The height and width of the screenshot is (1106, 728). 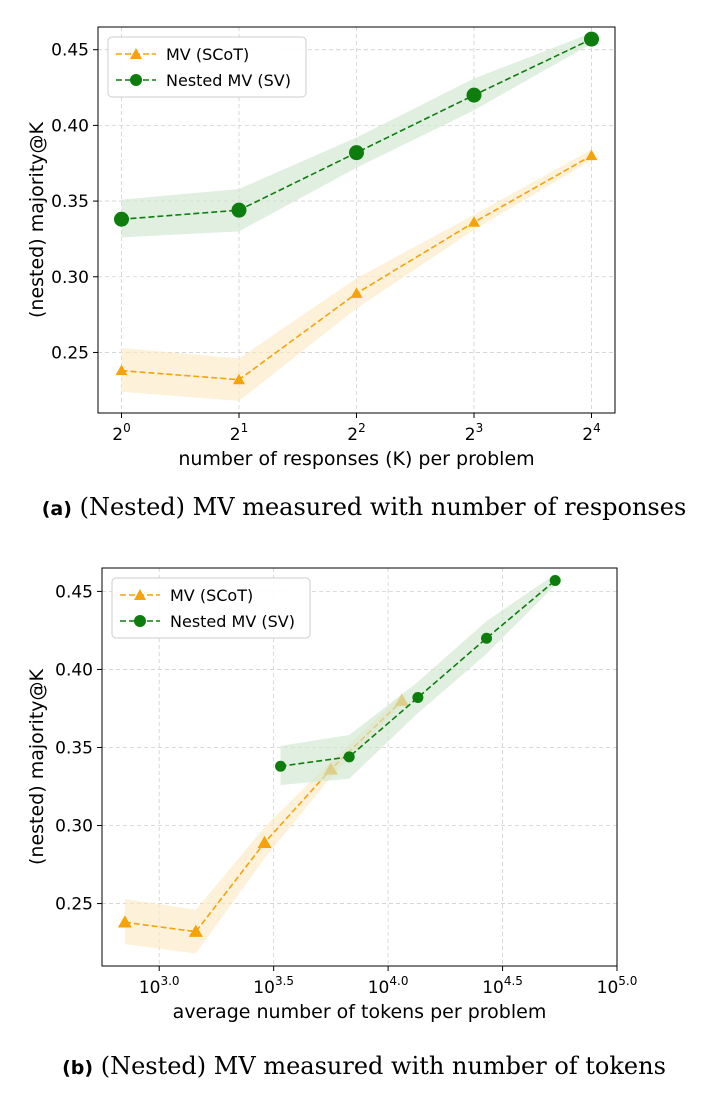 I want to click on x-tick-label: 103.5, so click(x=273, y=986).